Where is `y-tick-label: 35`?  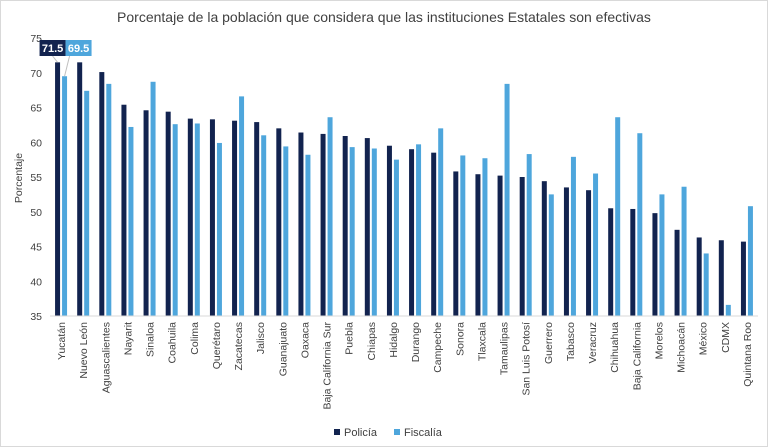
y-tick-label: 35 is located at coordinates (36, 317).